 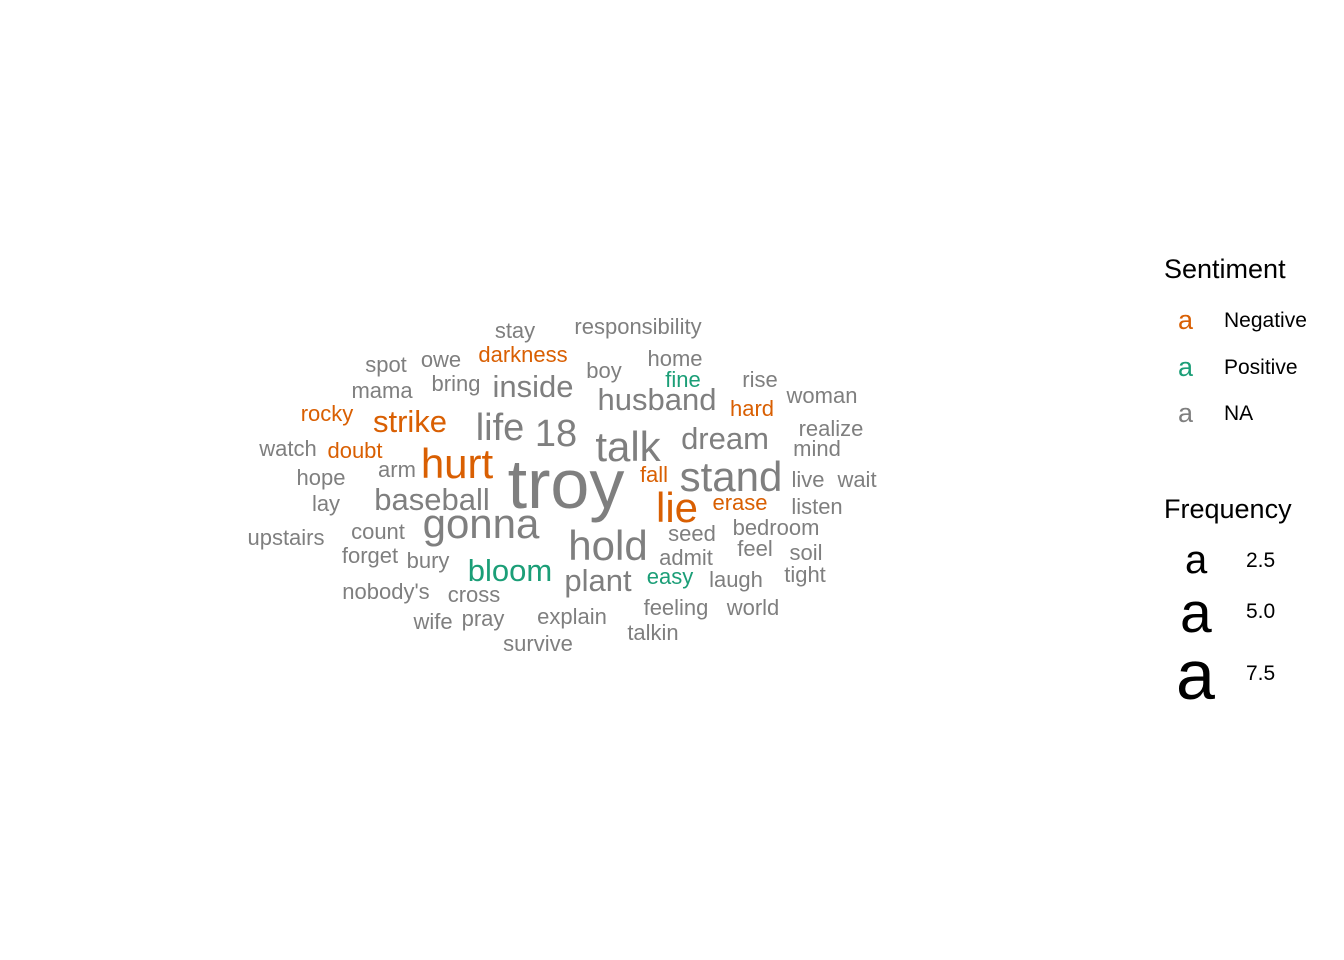 What do you see at coordinates (753, 607) in the screenshot?
I see `word-world: world` at bounding box center [753, 607].